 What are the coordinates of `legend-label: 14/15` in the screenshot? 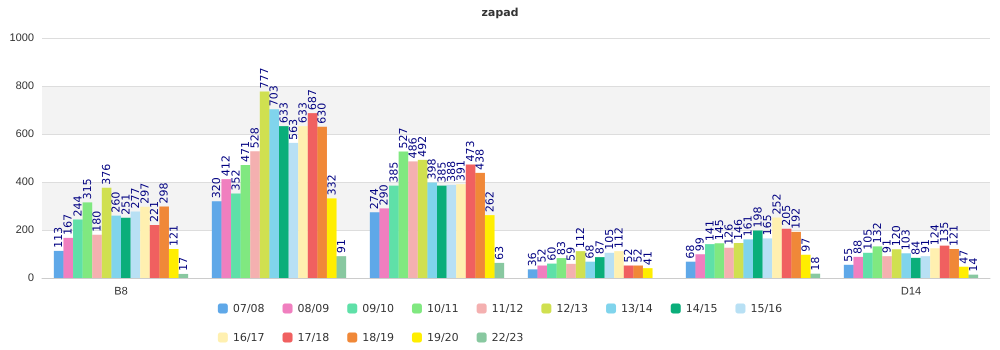 It's located at (702, 308).